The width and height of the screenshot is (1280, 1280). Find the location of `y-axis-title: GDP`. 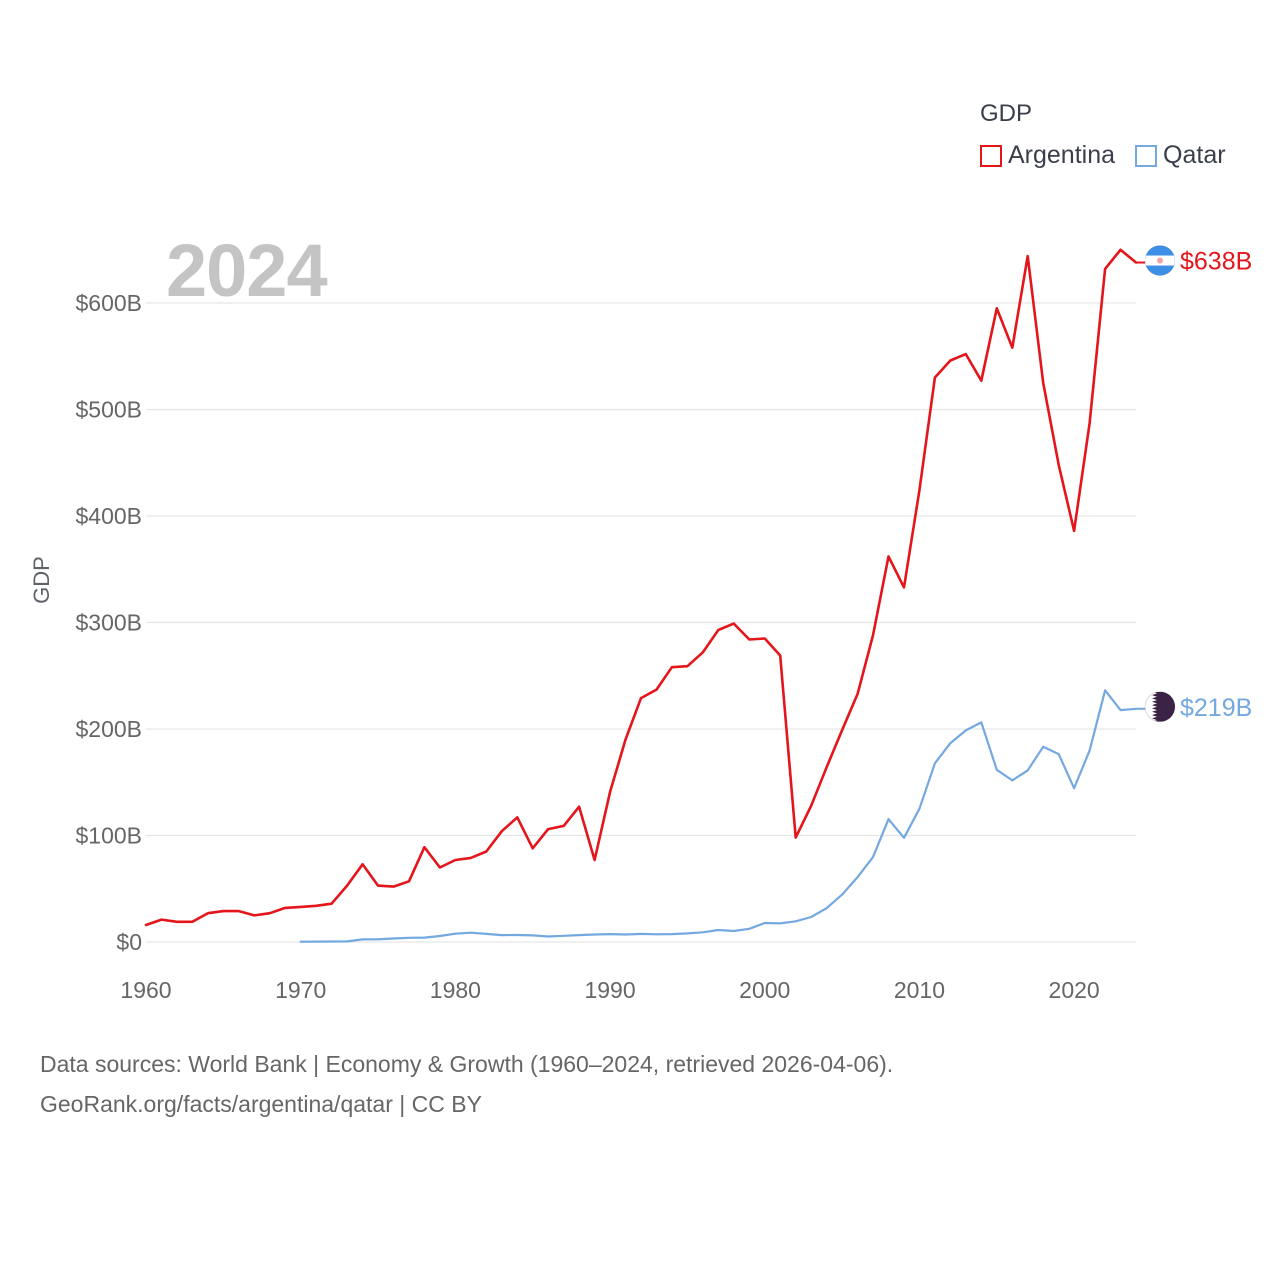

y-axis-title: GDP is located at coordinates (41, 580).